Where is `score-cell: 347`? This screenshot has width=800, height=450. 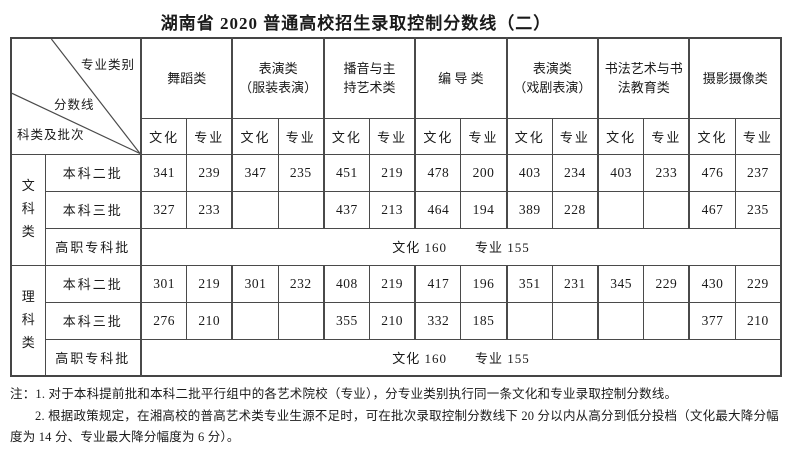
score-cell: 347 is located at coordinates (255, 172).